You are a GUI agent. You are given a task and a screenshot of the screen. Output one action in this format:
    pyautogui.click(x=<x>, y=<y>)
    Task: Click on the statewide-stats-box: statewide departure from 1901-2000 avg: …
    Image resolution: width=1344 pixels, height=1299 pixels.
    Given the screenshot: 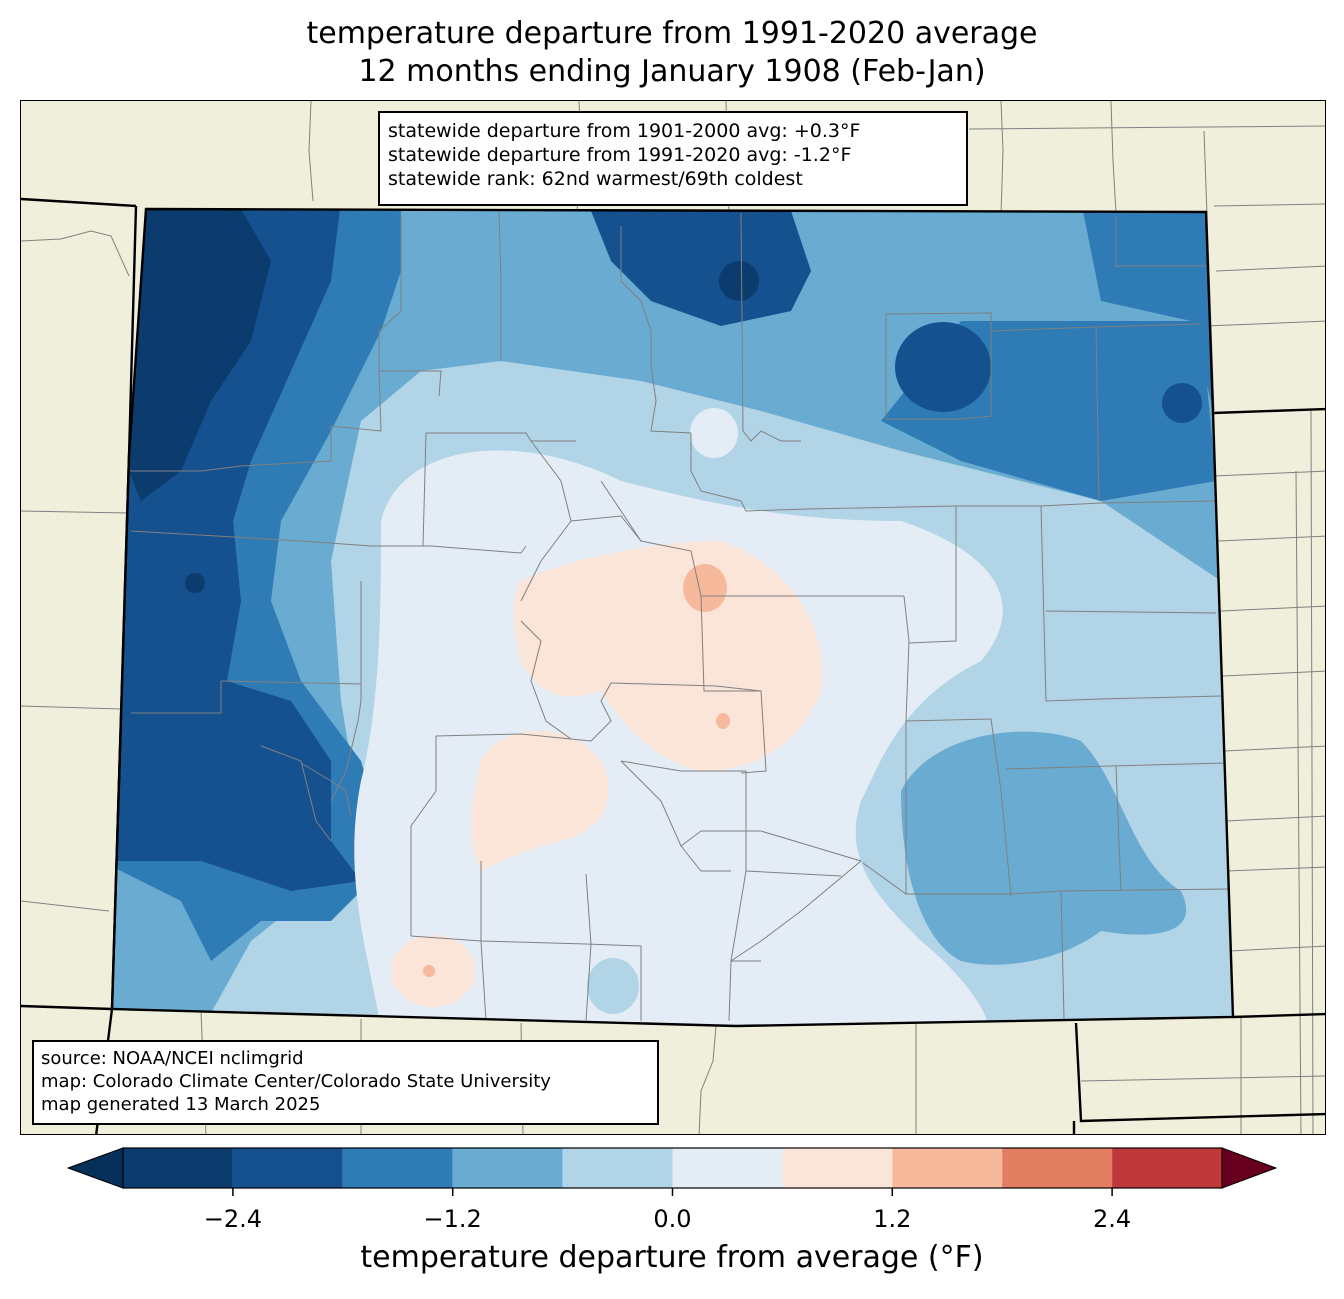 What is the action you would take?
    pyautogui.click(x=673, y=158)
    